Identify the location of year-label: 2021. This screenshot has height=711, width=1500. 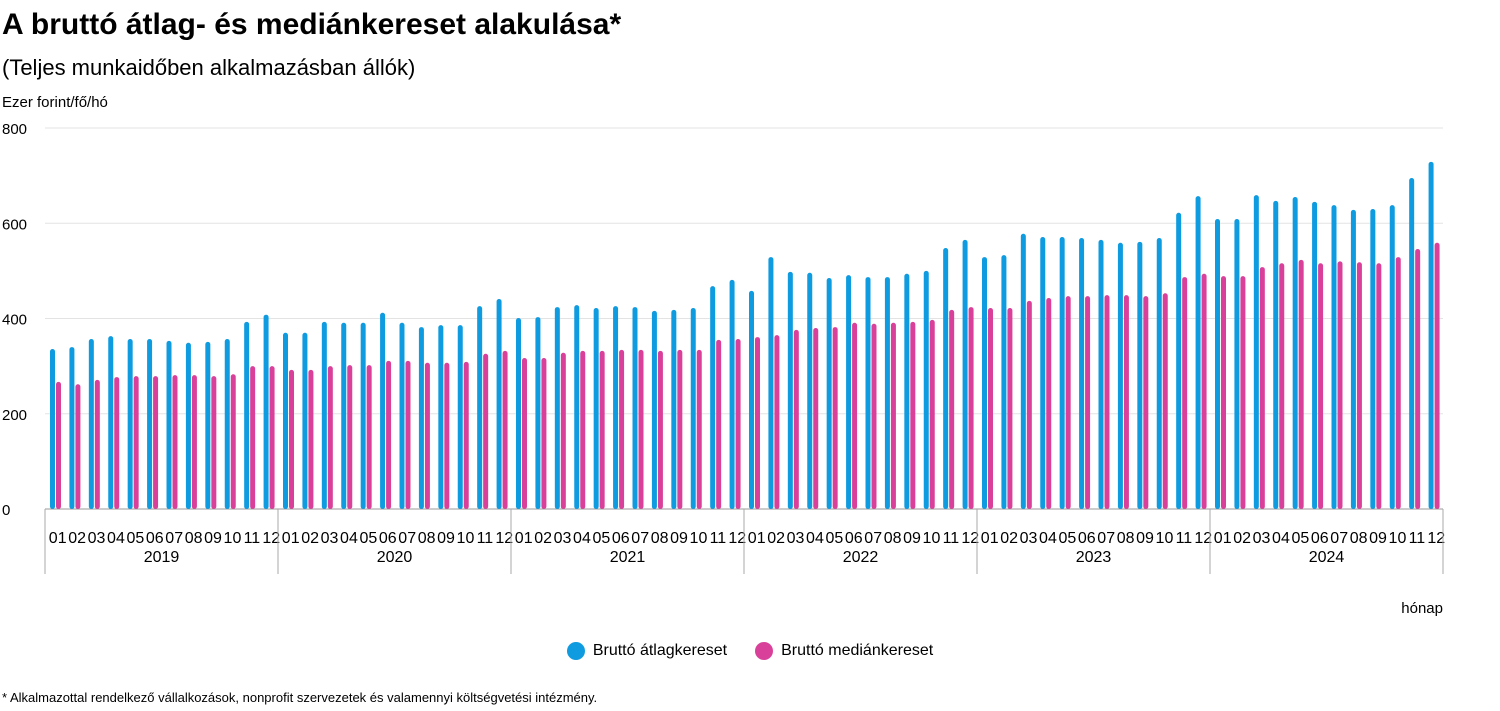
(628, 557).